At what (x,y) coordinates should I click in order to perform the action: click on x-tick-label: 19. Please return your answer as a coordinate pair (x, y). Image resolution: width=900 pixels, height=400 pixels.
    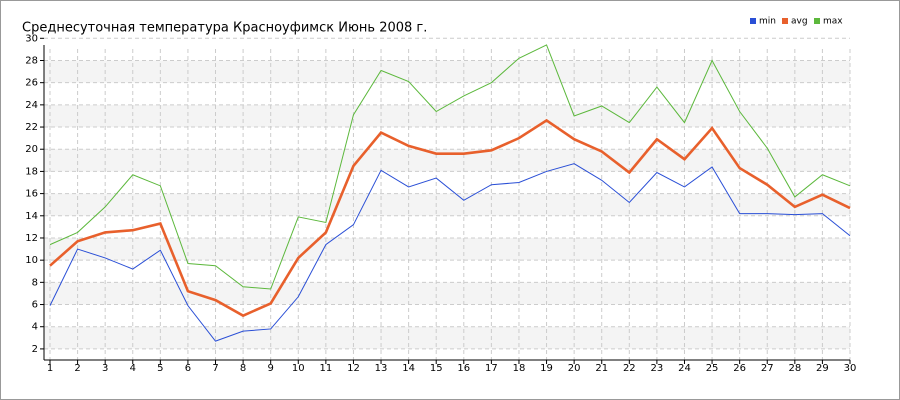
    Looking at the image, I should click on (546, 368).